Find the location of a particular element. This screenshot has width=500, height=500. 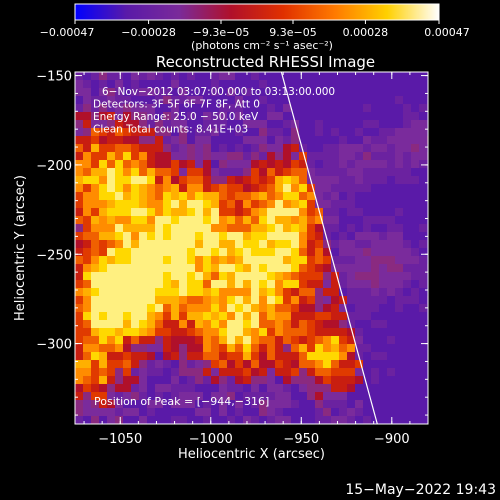

colorbar is located at coordinates (257, 12).